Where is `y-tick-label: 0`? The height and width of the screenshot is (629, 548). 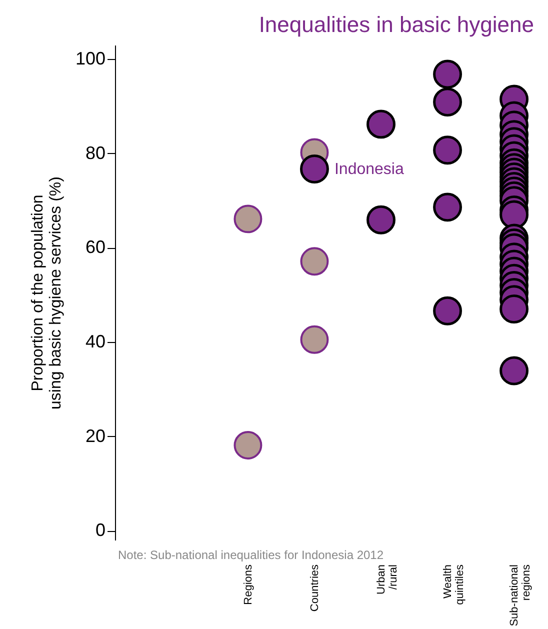 y-tick-label: 0 is located at coordinates (100, 530).